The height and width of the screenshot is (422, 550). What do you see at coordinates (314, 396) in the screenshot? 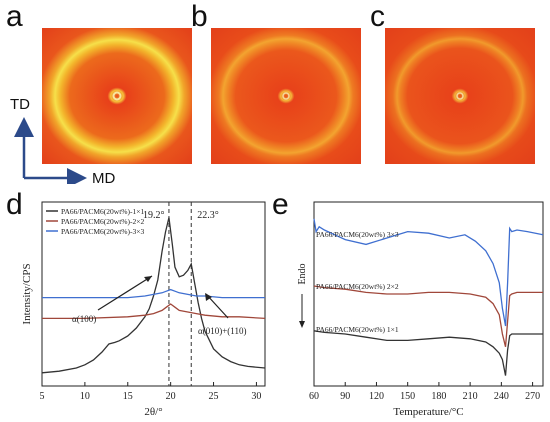
I see `x-tick-label: 60` at bounding box center [314, 396].